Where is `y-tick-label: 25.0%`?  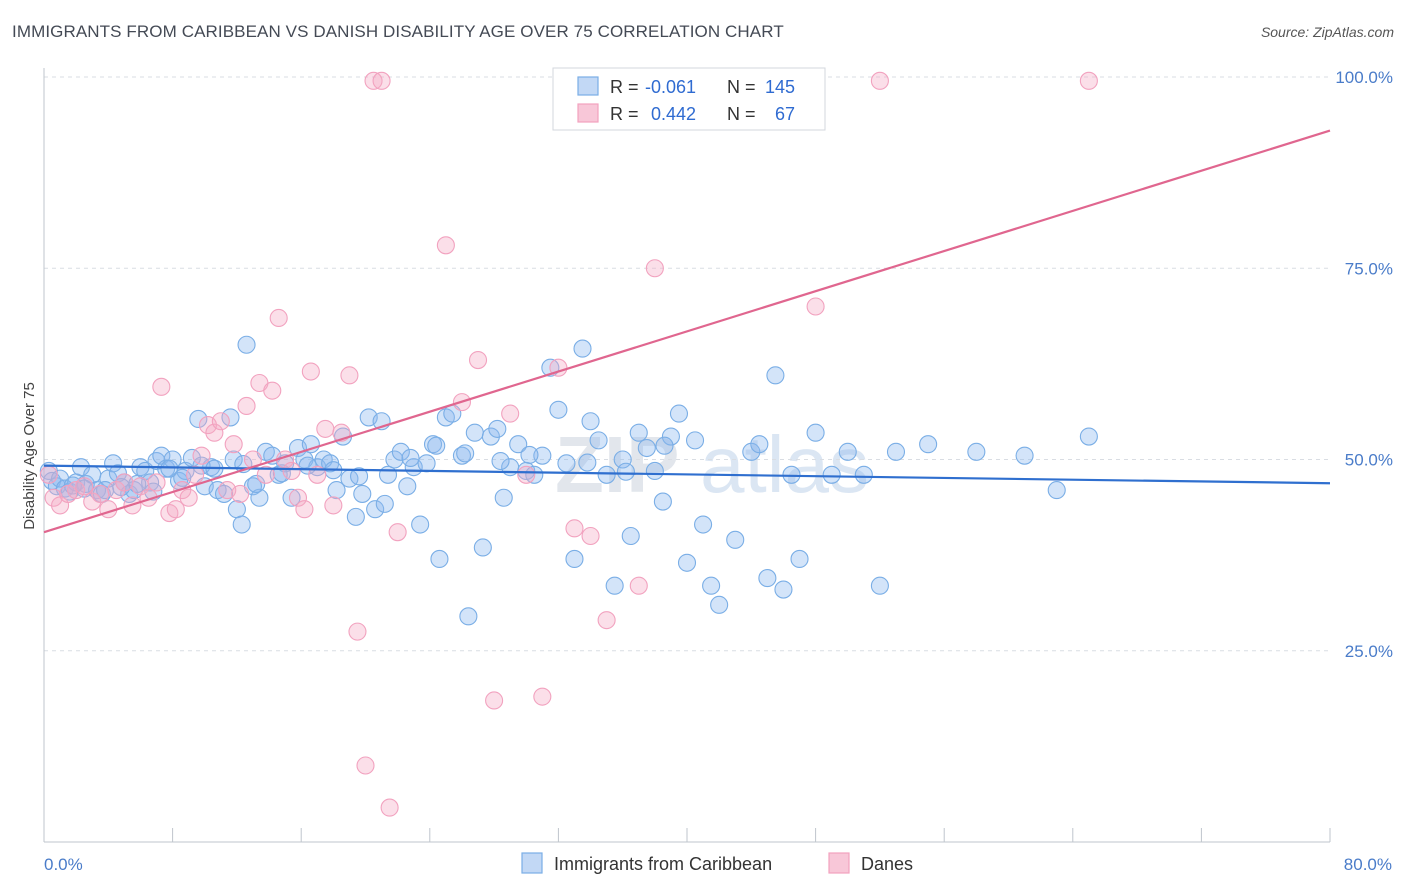
y-tick-label: 25.0% is located at coordinates (1369, 651).